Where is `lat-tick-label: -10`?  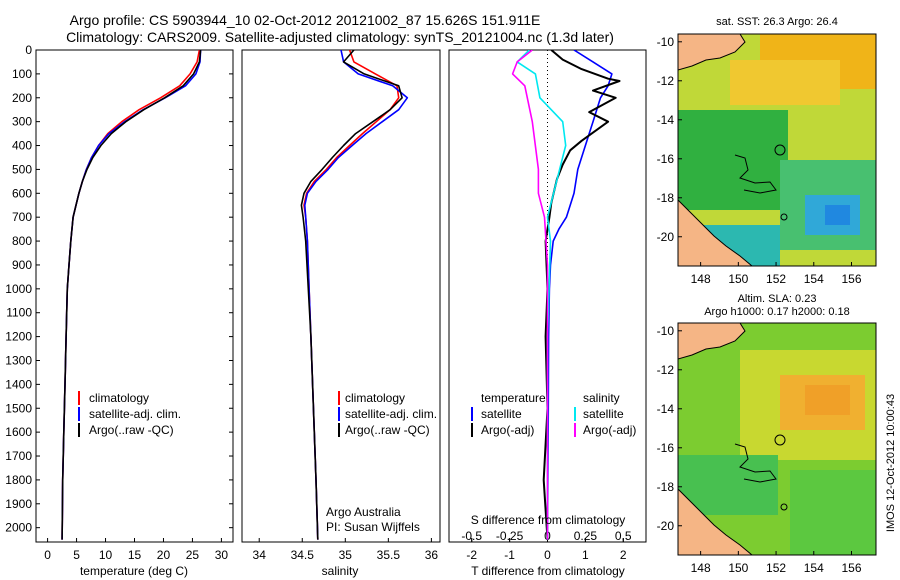 lat-tick-label: -10 is located at coordinates (666, 42).